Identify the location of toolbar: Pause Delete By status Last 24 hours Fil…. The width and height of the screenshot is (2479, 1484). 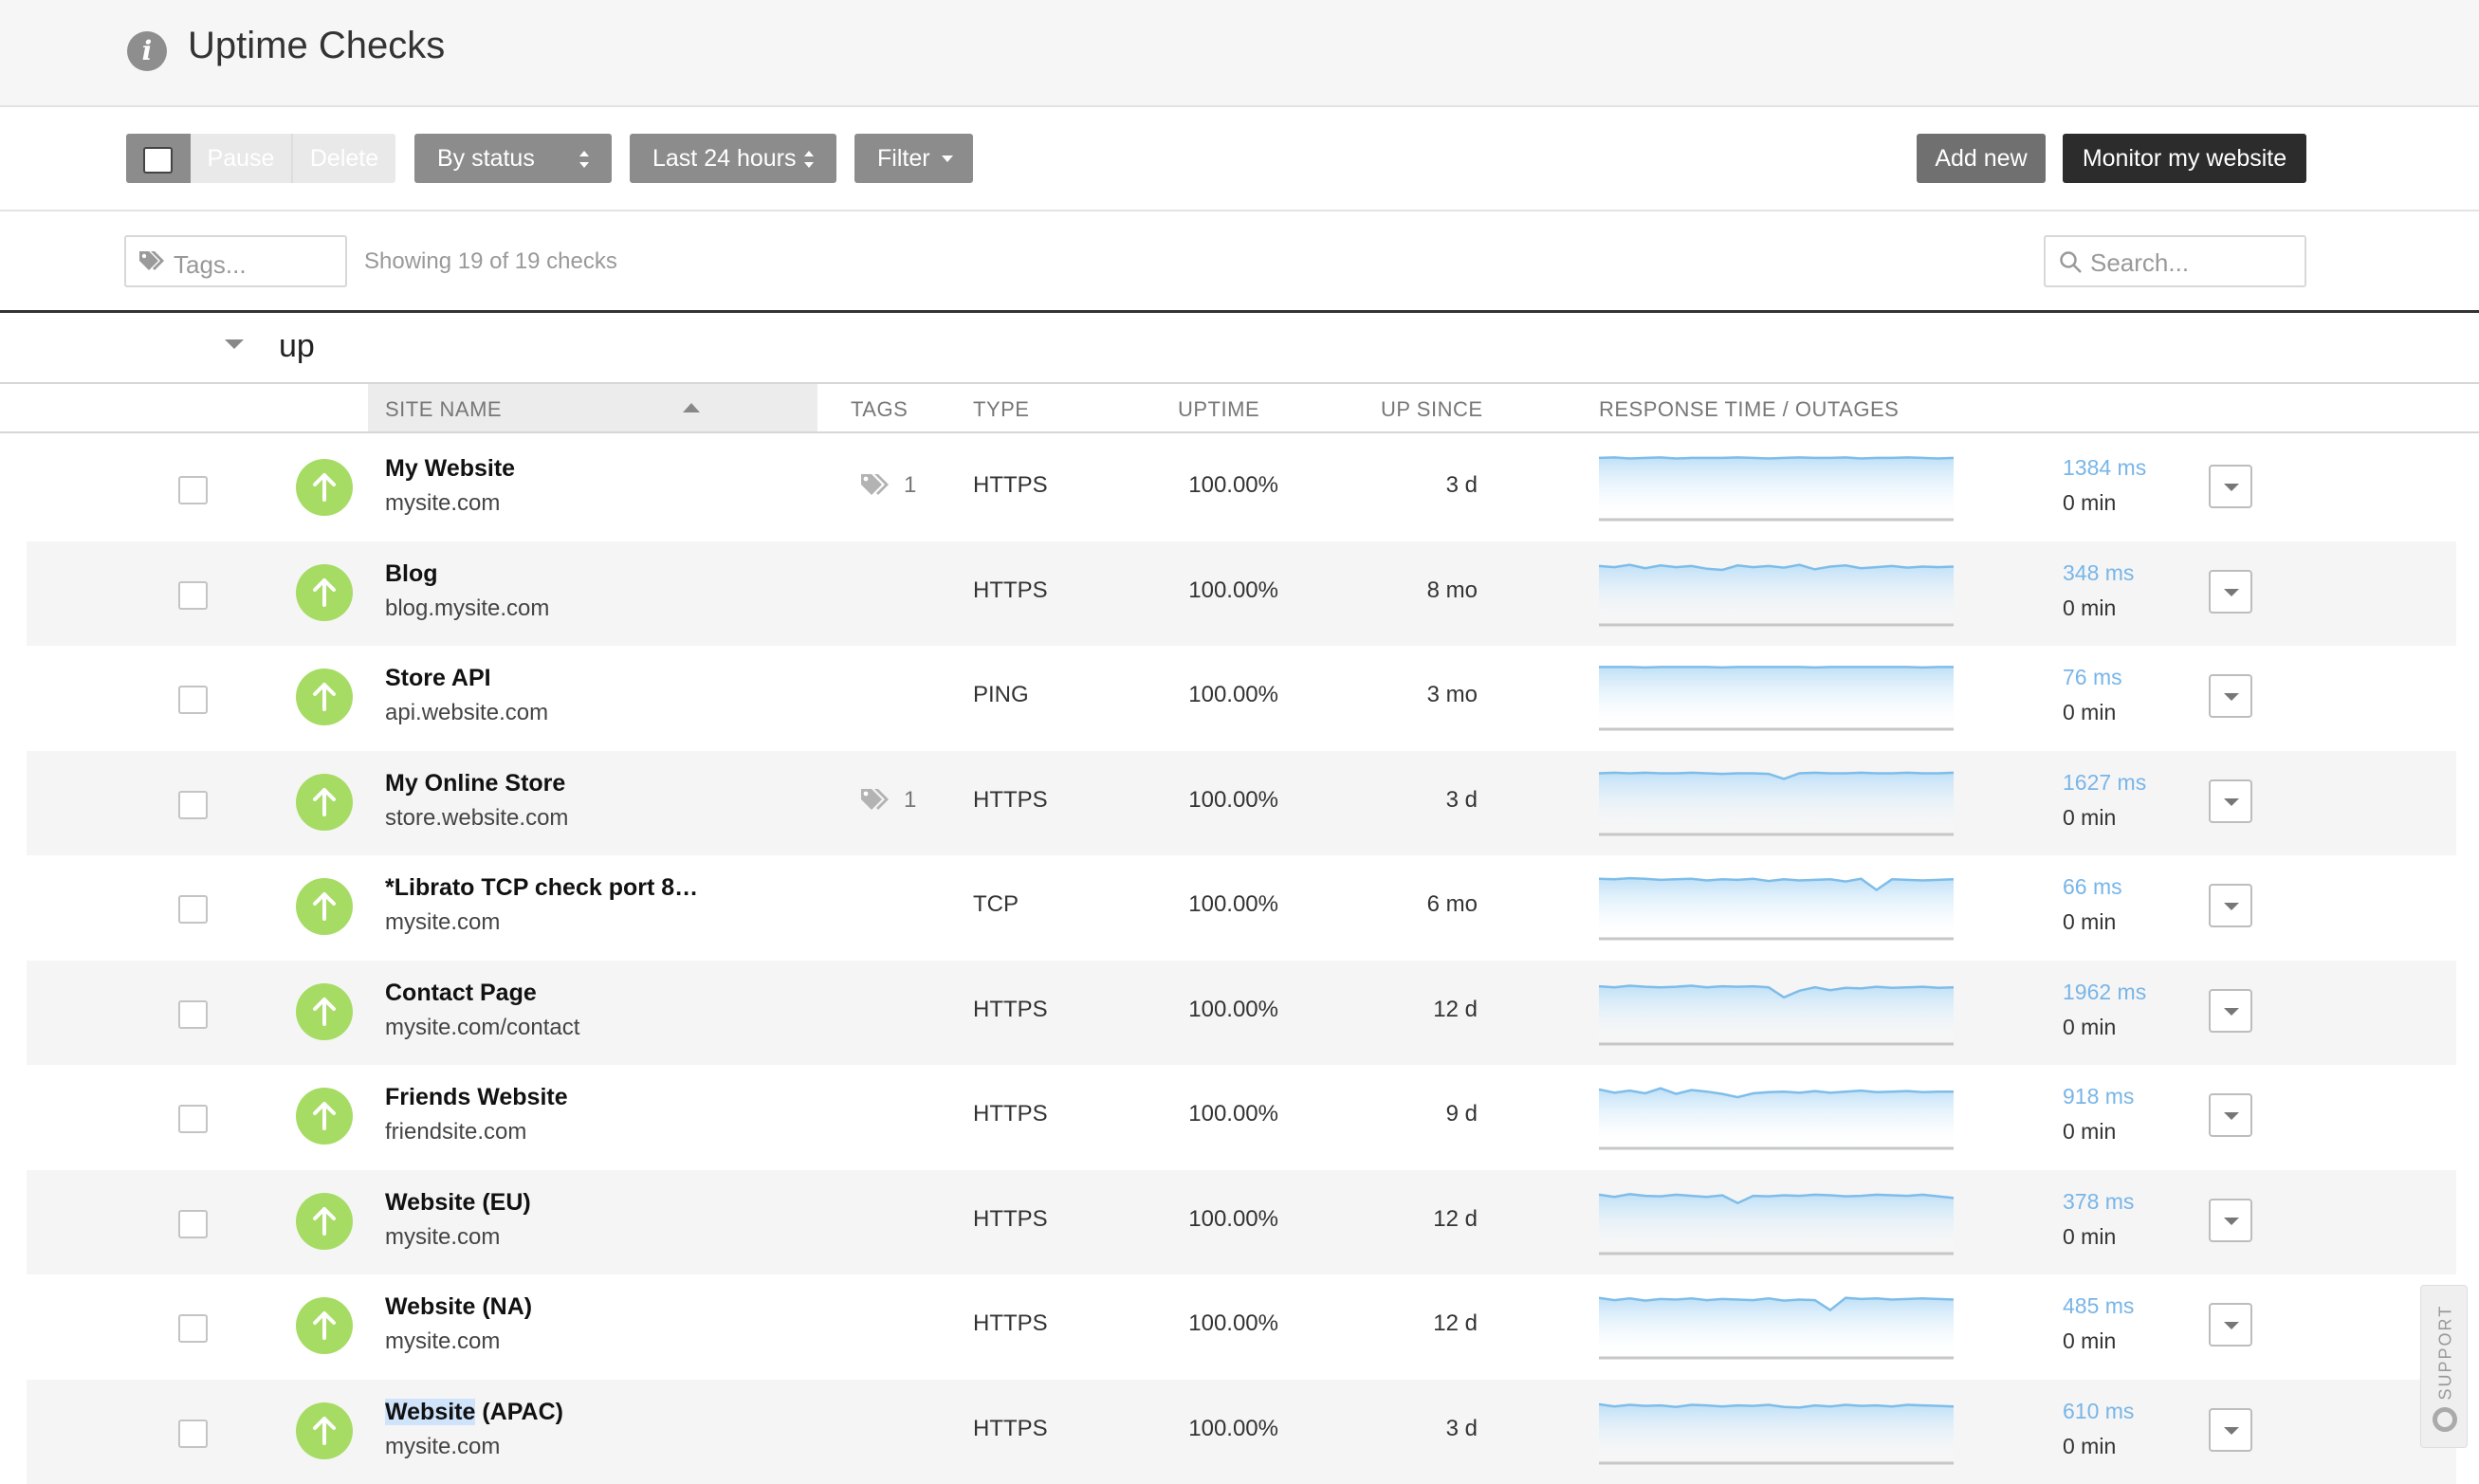
(1239, 159).